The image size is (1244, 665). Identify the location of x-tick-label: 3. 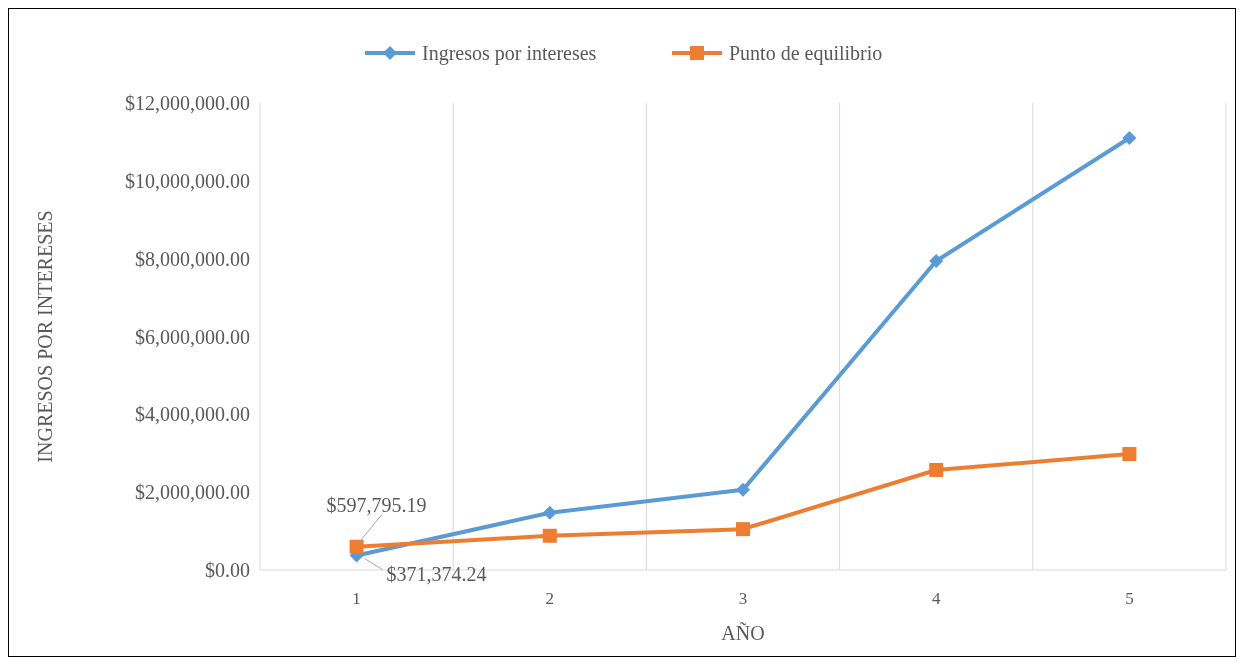
(743, 598).